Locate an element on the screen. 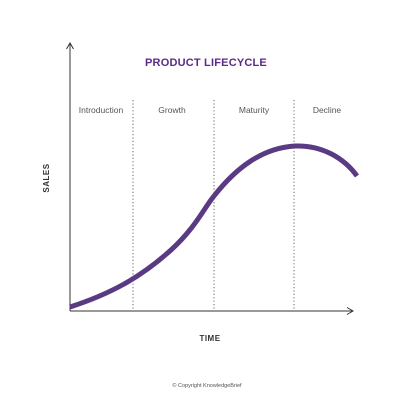  x-axis is located at coordinates (212, 311).